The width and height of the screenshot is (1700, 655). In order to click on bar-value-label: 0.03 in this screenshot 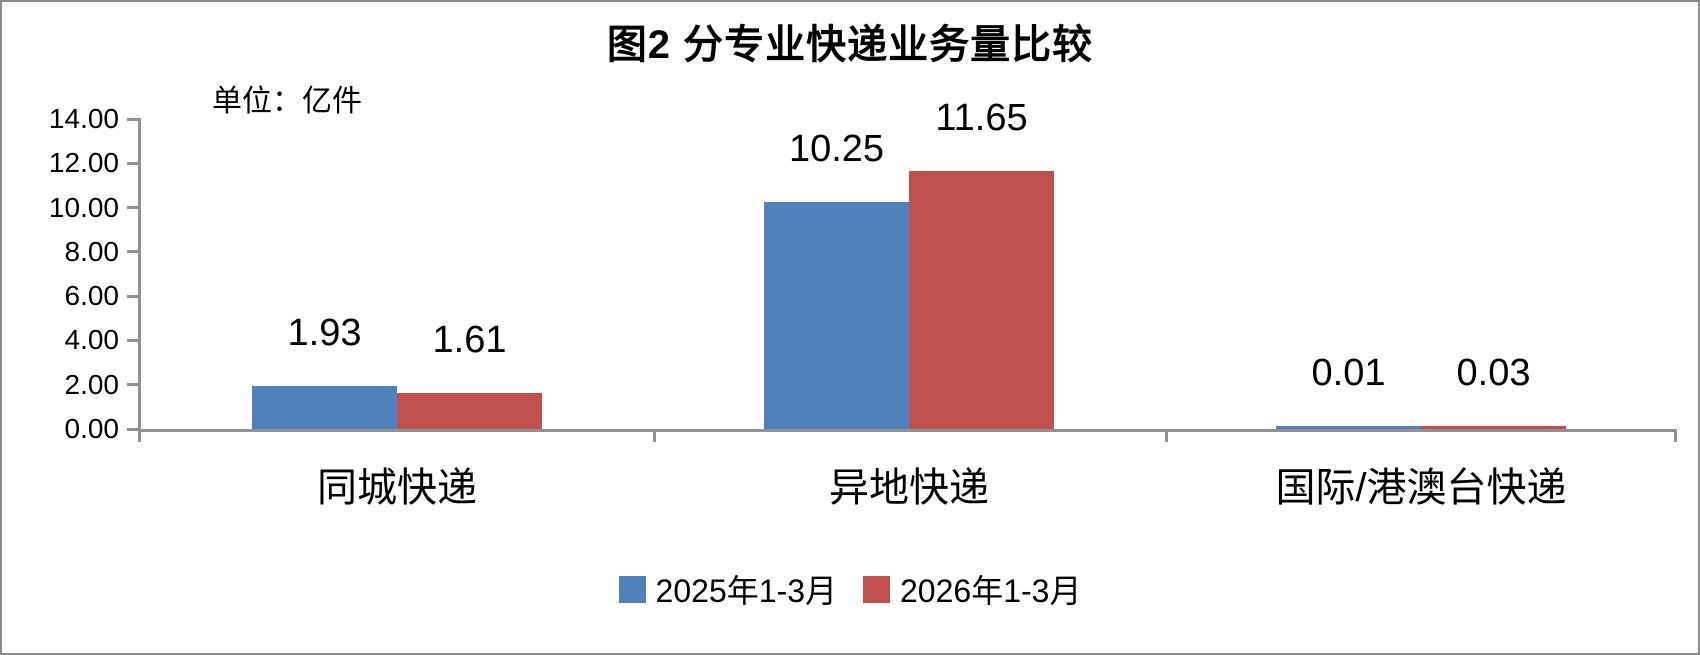, I will do `click(1493, 373)`.